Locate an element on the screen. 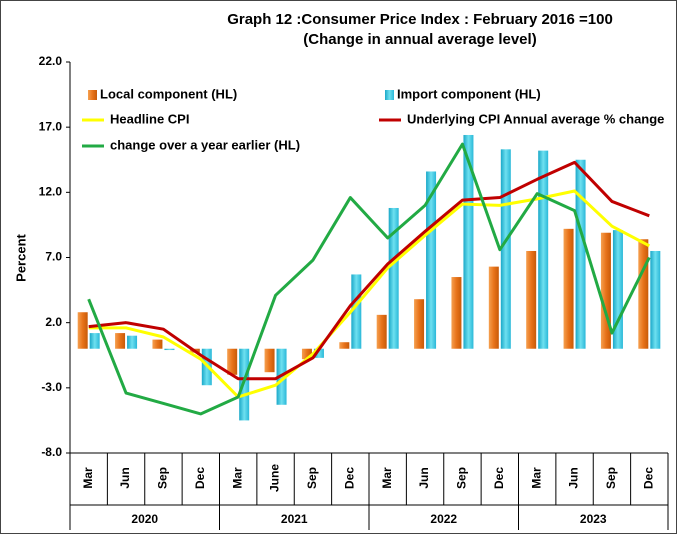 Image resolution: width=677 pixels, height=534 pixels. chart-subtitle: (Change in annual average level) is located at coordinates (419, 39).